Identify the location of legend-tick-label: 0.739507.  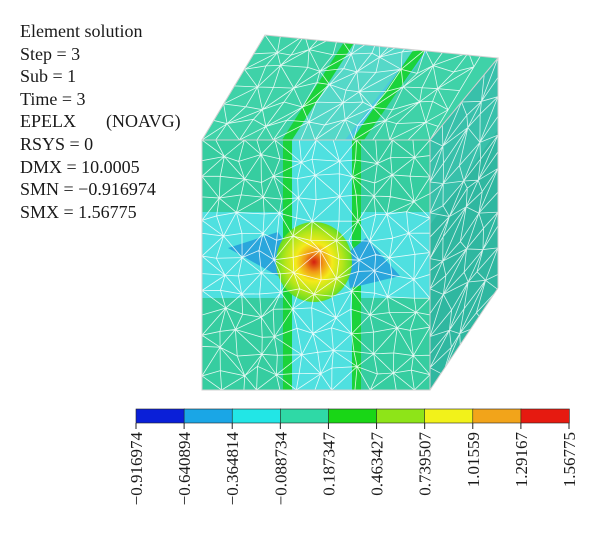
(425, 464).